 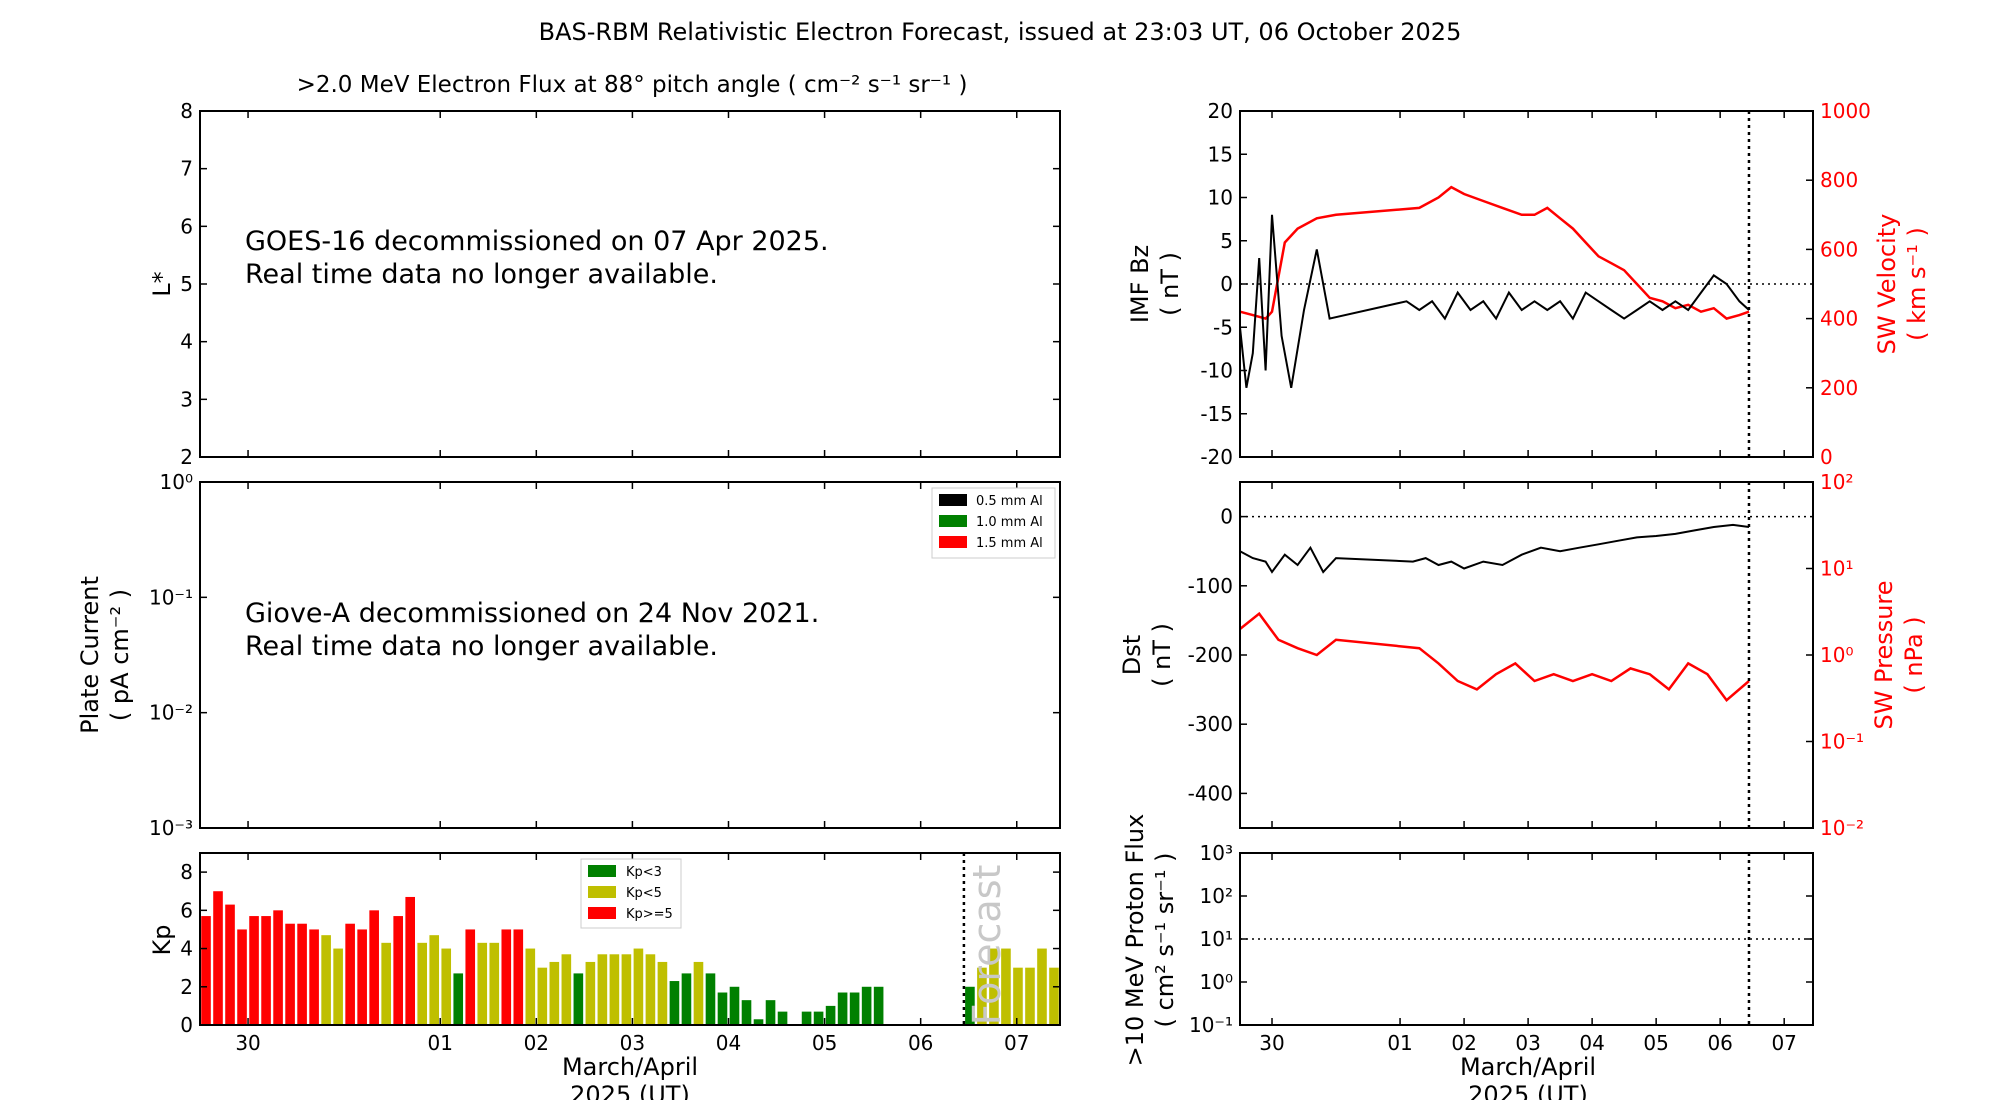 I want to click on proton-x-tick-label: 05, so click(x=1655, y=1043).